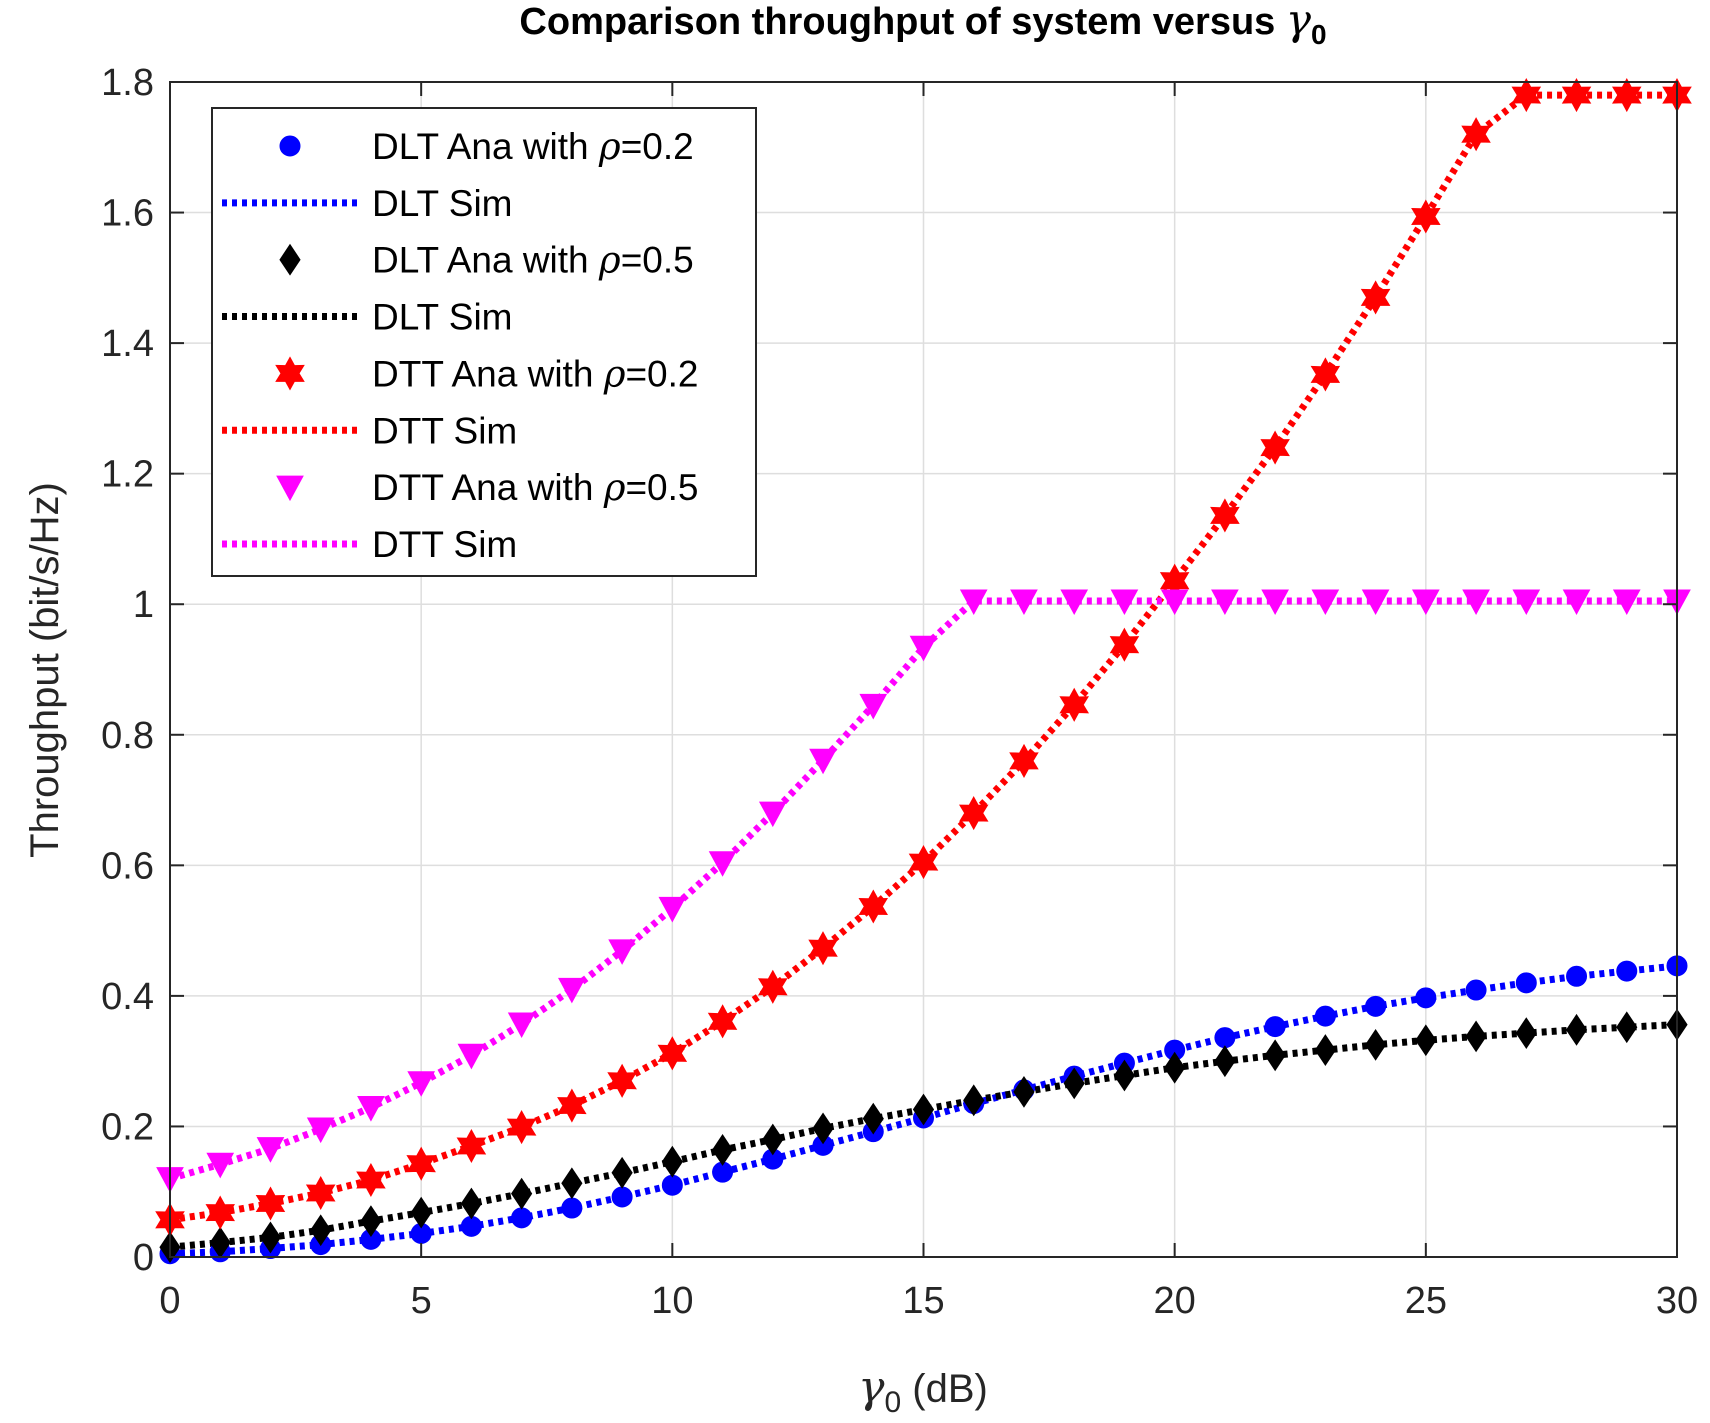 Image resolution: width=1710 pixels, height=1423 pixels. What do you see at coordinates (45, 670) in the screenshot?
I see `y-axis-label: Throughput (bit/s/Hz)` at bounding box center [45, 670].